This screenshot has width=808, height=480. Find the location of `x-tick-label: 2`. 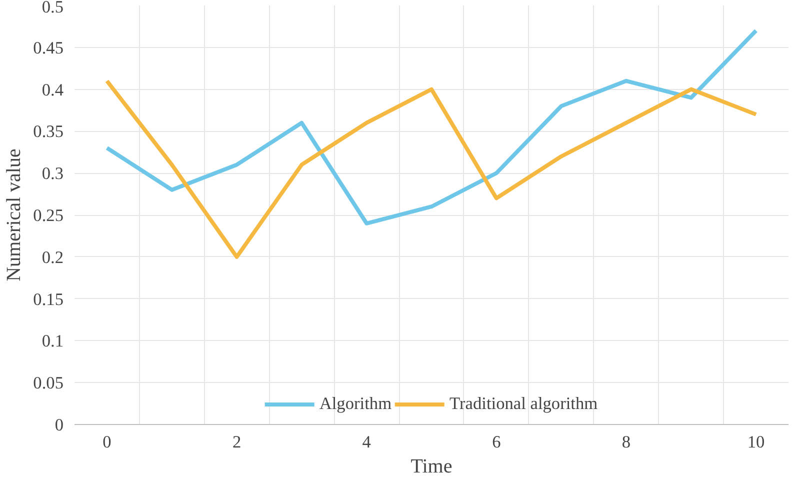

x-tick-label: 2 is located at coordinates (237, 442).